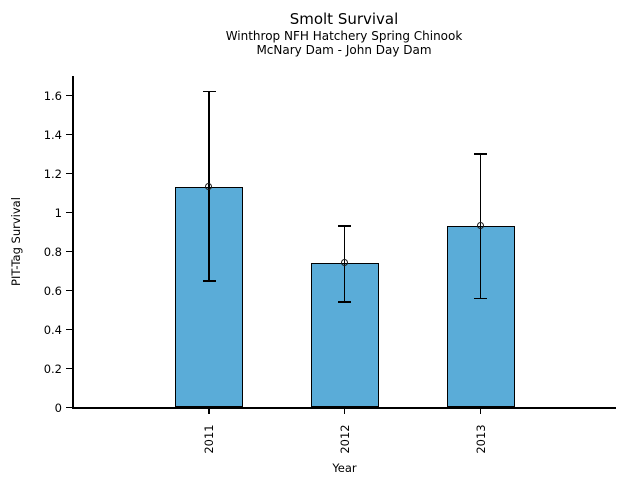 The width and height of the screenshot is (640, 480). Describe the element at coordinates (52, 329) in the screenshot. I see `y-tick-label: 0.4` at that location.